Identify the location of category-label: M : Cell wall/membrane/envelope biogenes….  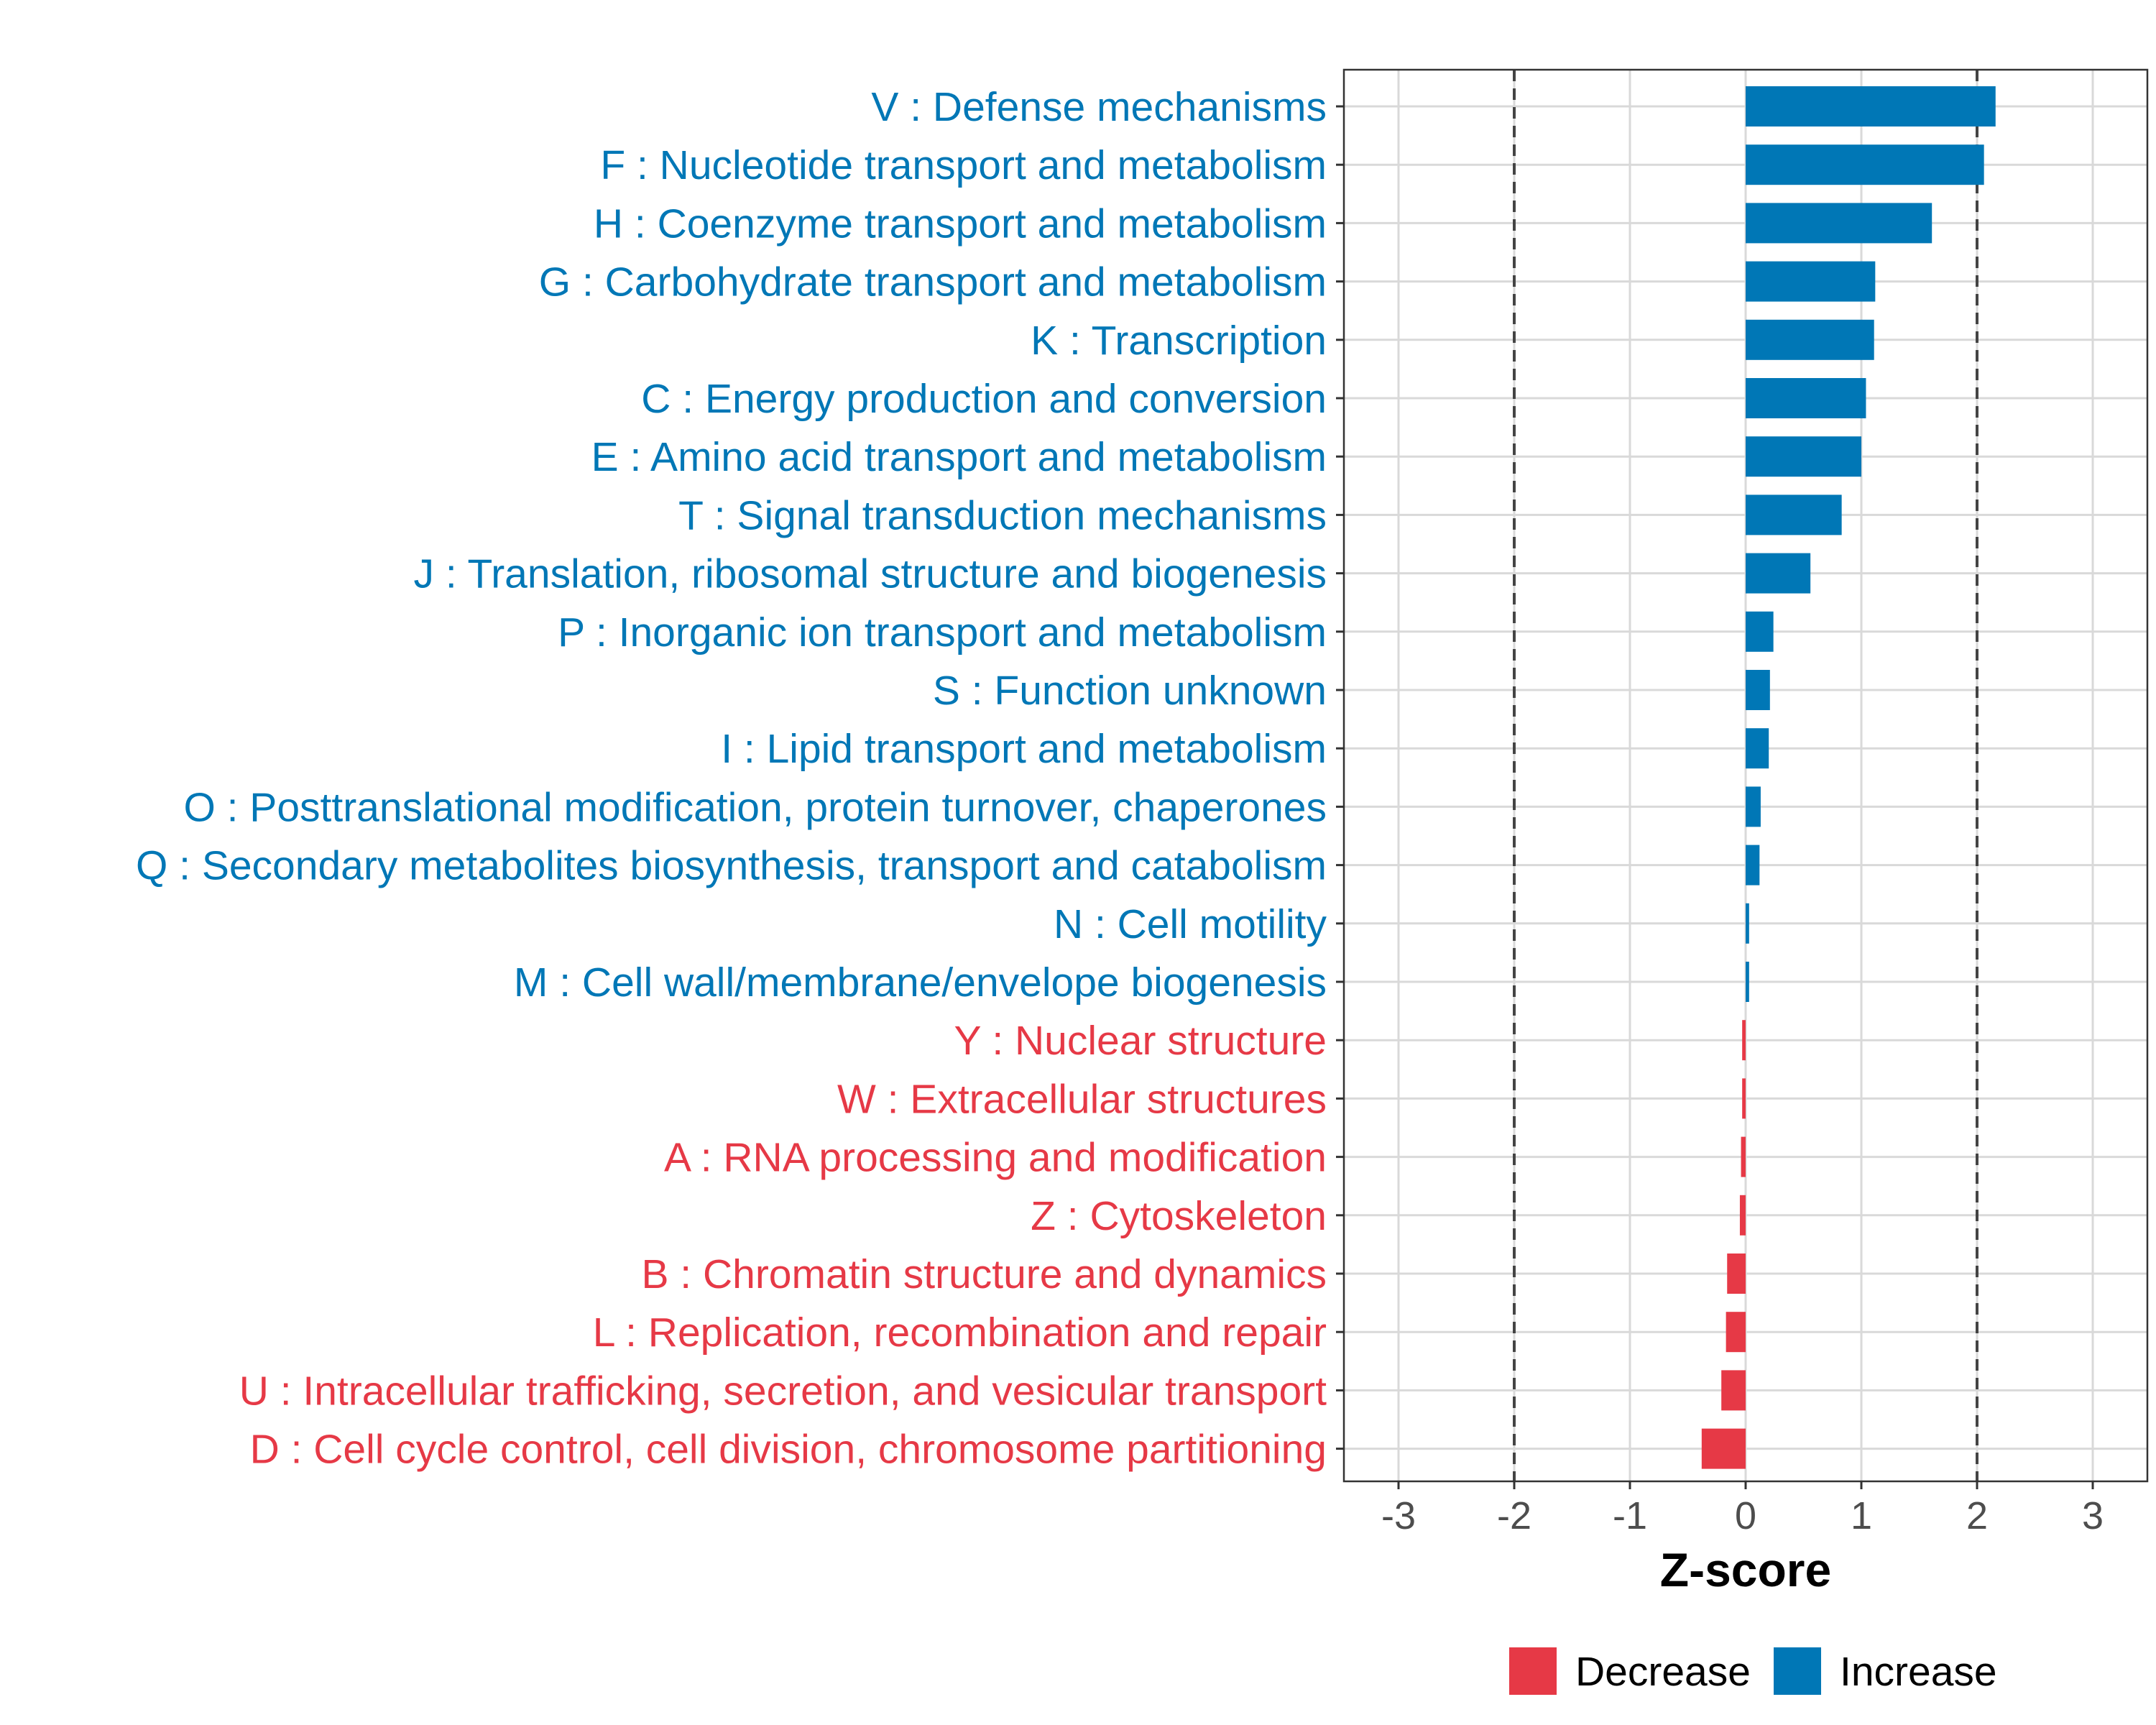
(921, 983).